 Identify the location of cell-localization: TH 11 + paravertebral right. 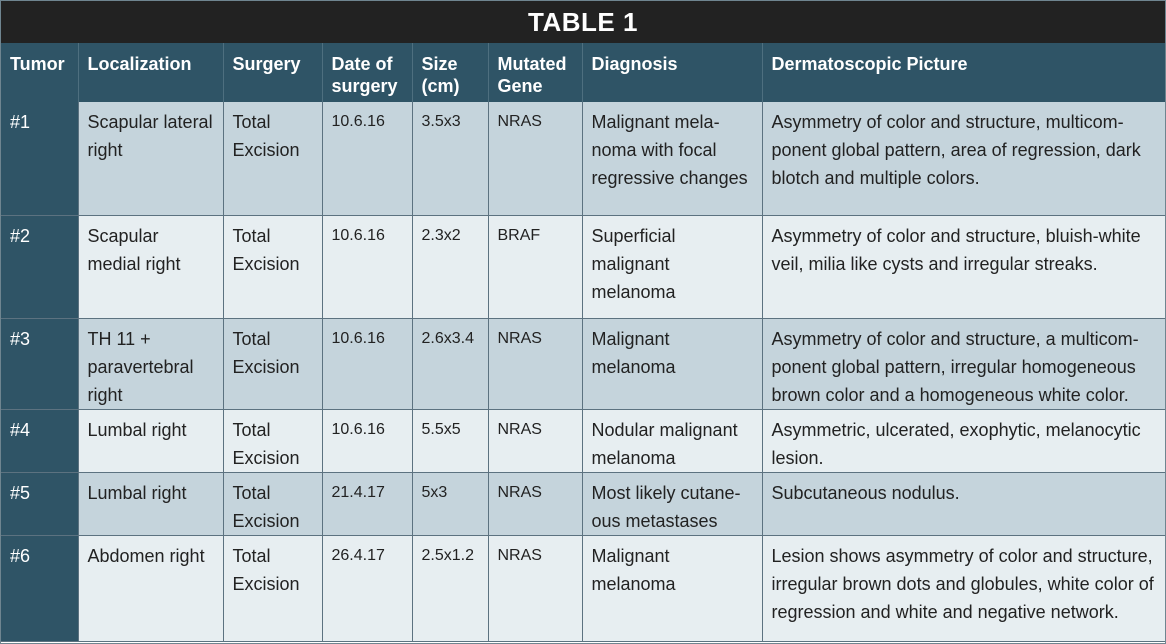
(151, 364).